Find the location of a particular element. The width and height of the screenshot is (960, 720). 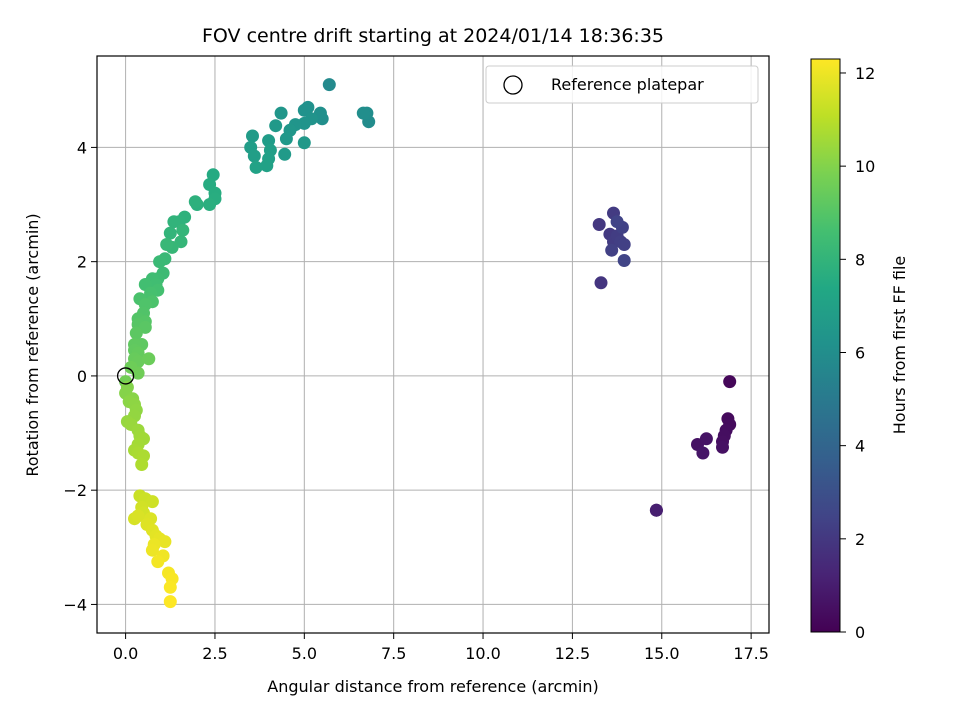

colorbar-tick-label: 0 is located at coordinates (860, 632).